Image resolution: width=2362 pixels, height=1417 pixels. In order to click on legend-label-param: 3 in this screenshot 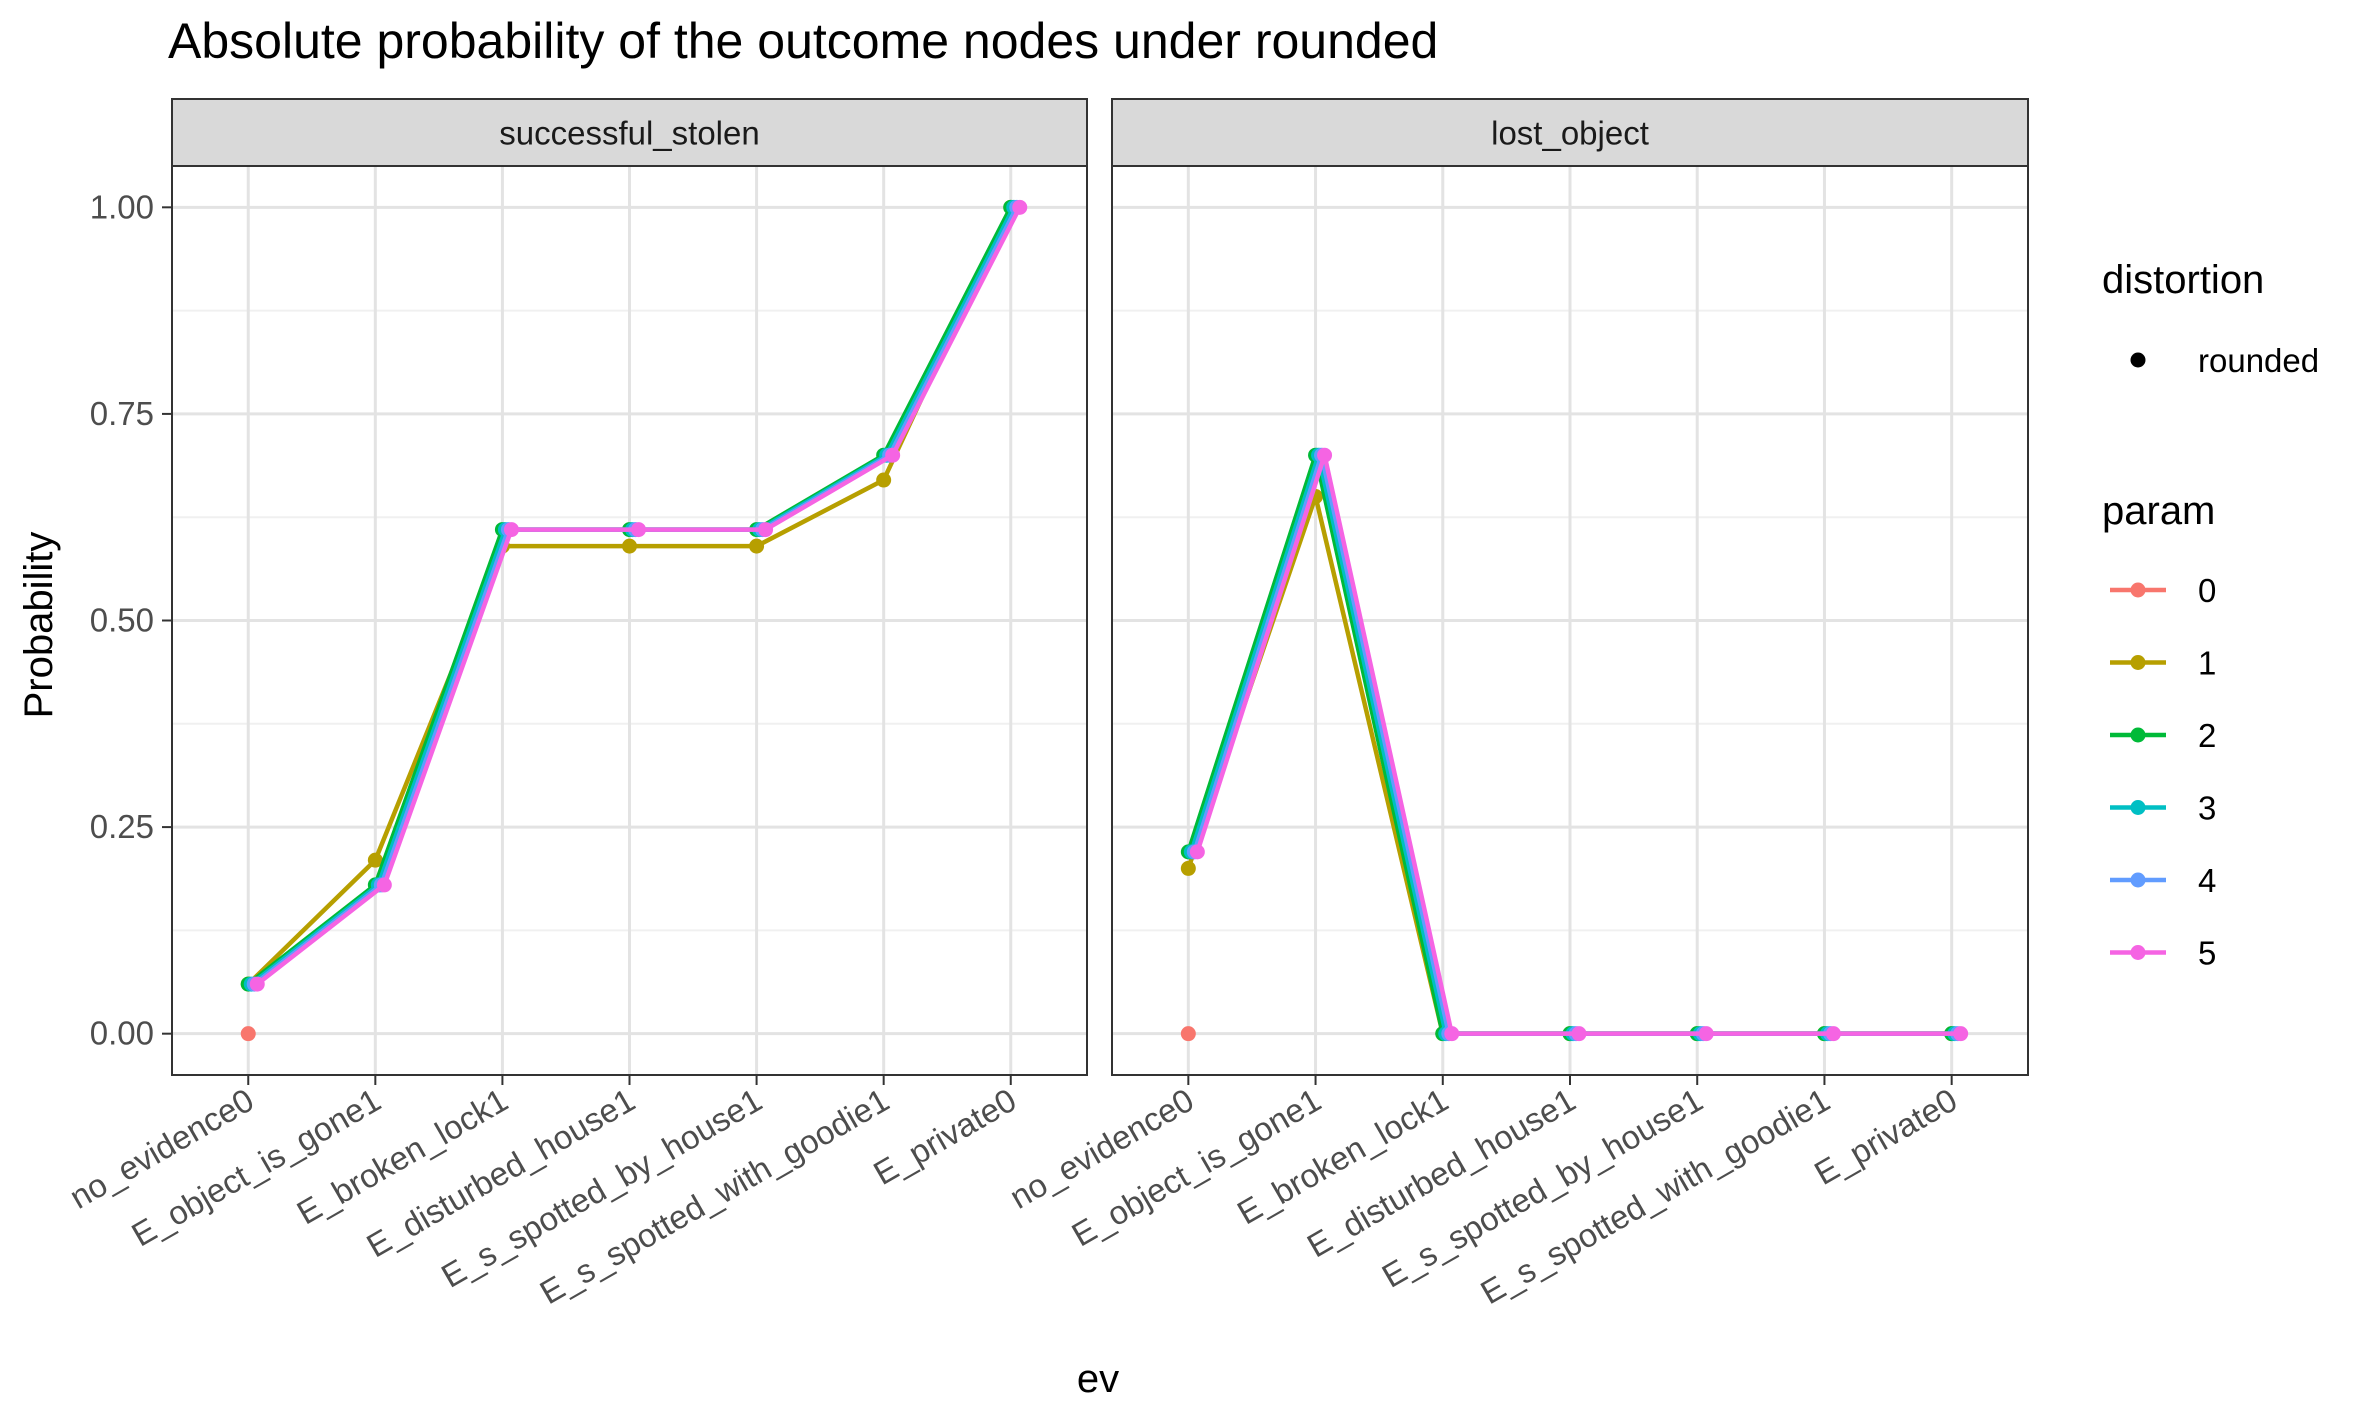, I will do `click(2207, 808)`.